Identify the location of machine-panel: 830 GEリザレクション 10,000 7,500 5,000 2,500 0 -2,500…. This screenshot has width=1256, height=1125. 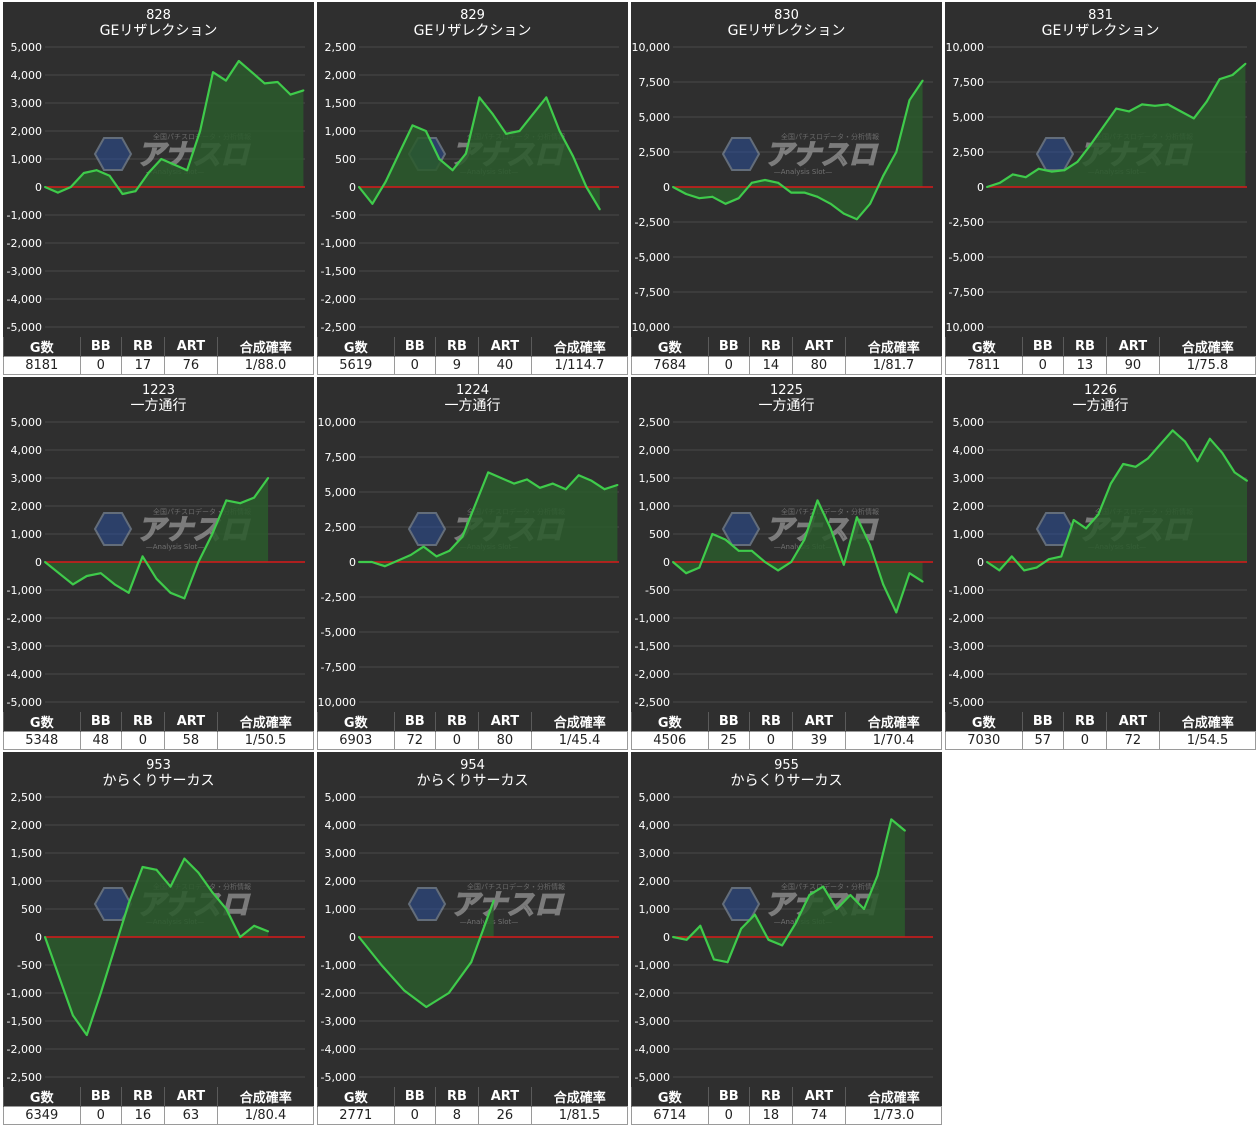
(787, 188).